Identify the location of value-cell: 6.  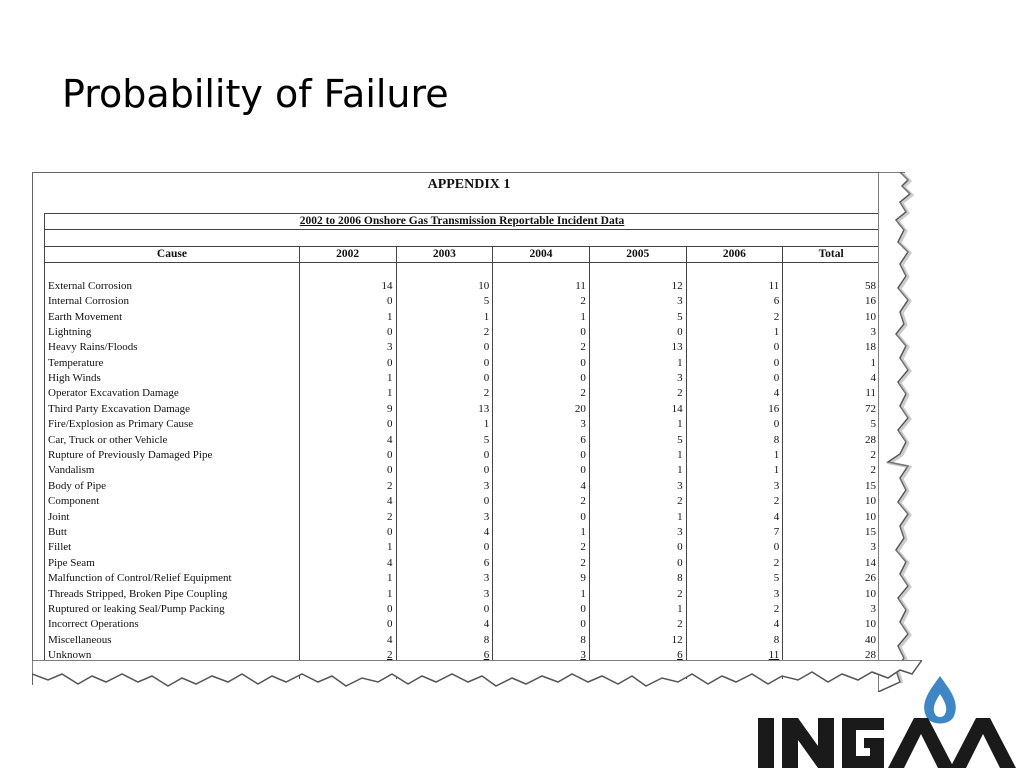
(735, 301).